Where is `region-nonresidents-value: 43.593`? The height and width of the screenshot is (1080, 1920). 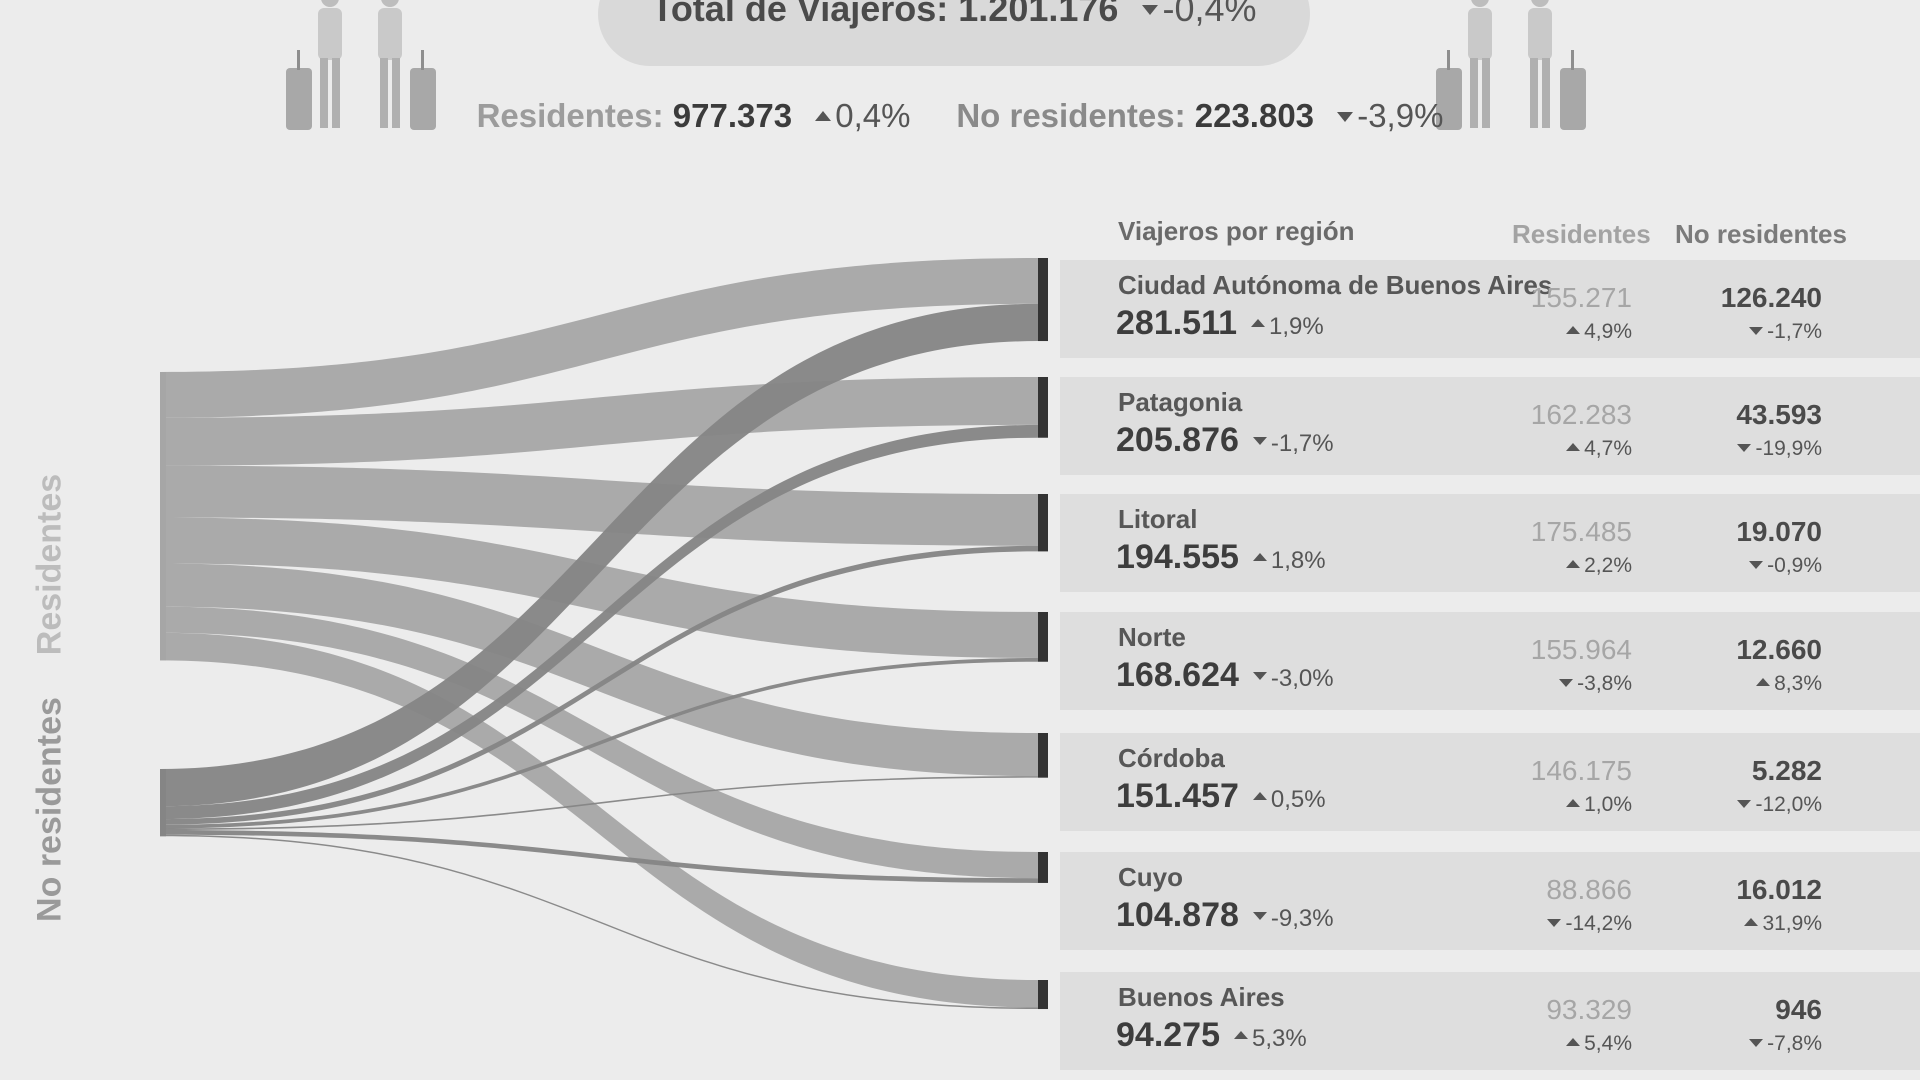 region-nonresidents-value: 43.593 is located at coordinates (1779, 414).